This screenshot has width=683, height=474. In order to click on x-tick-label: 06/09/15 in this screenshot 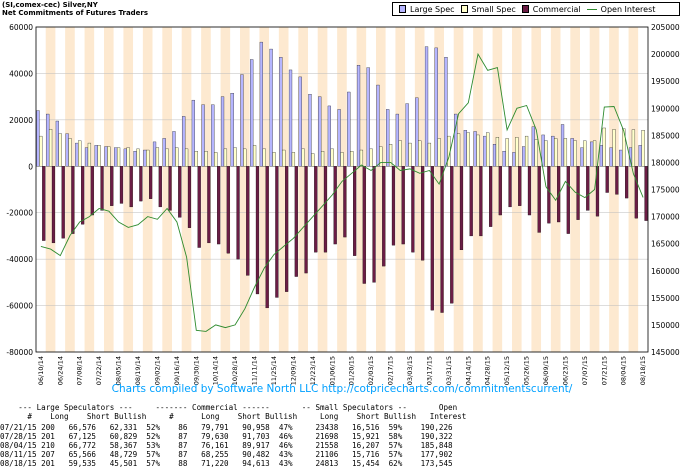, I will do `click(546, 370)`.